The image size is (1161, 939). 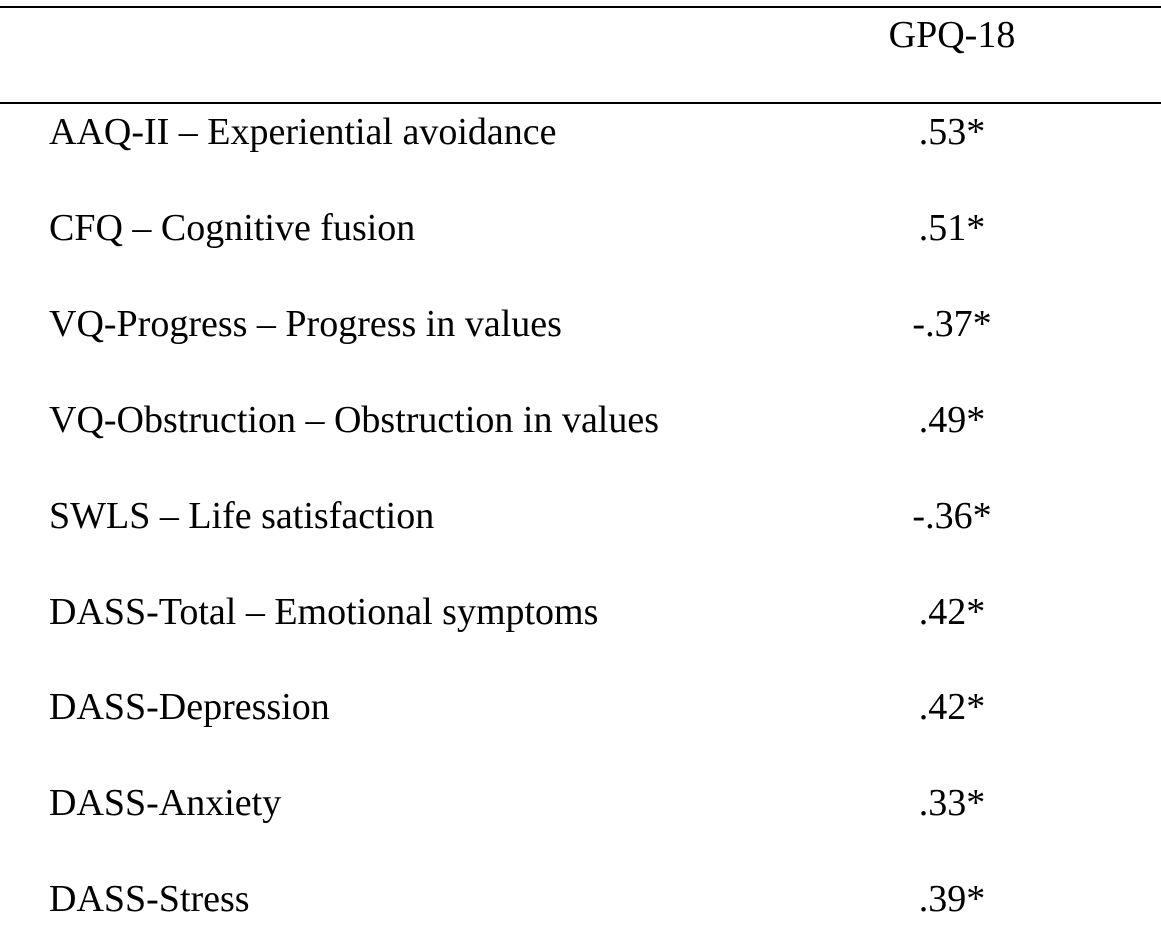 I want to click on column-header: GPQ-18, so click(x=952, y=35).